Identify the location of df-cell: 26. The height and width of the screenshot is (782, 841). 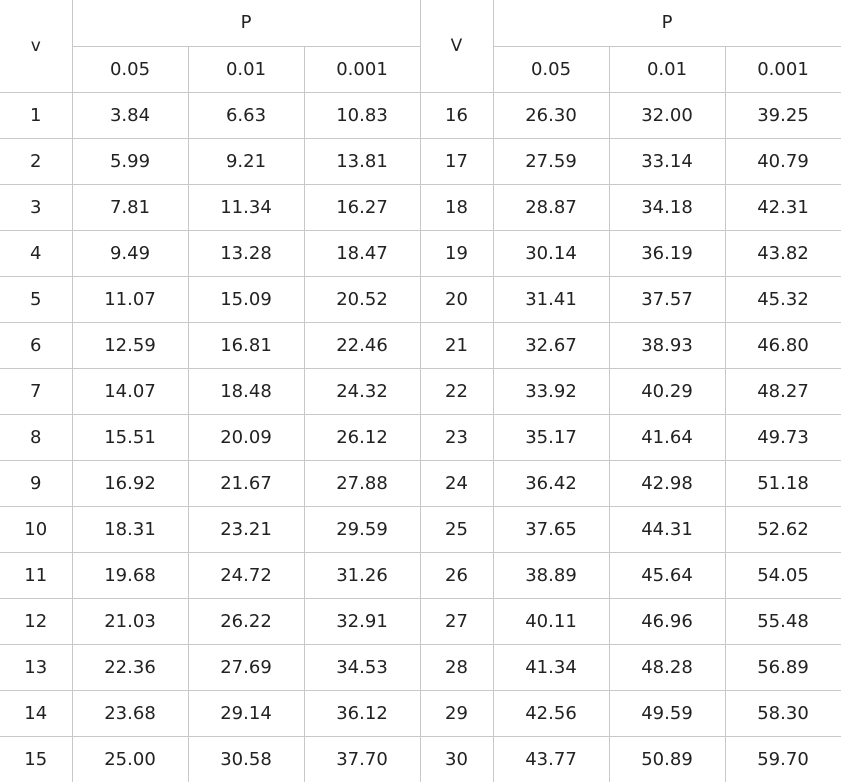
(456, 575).